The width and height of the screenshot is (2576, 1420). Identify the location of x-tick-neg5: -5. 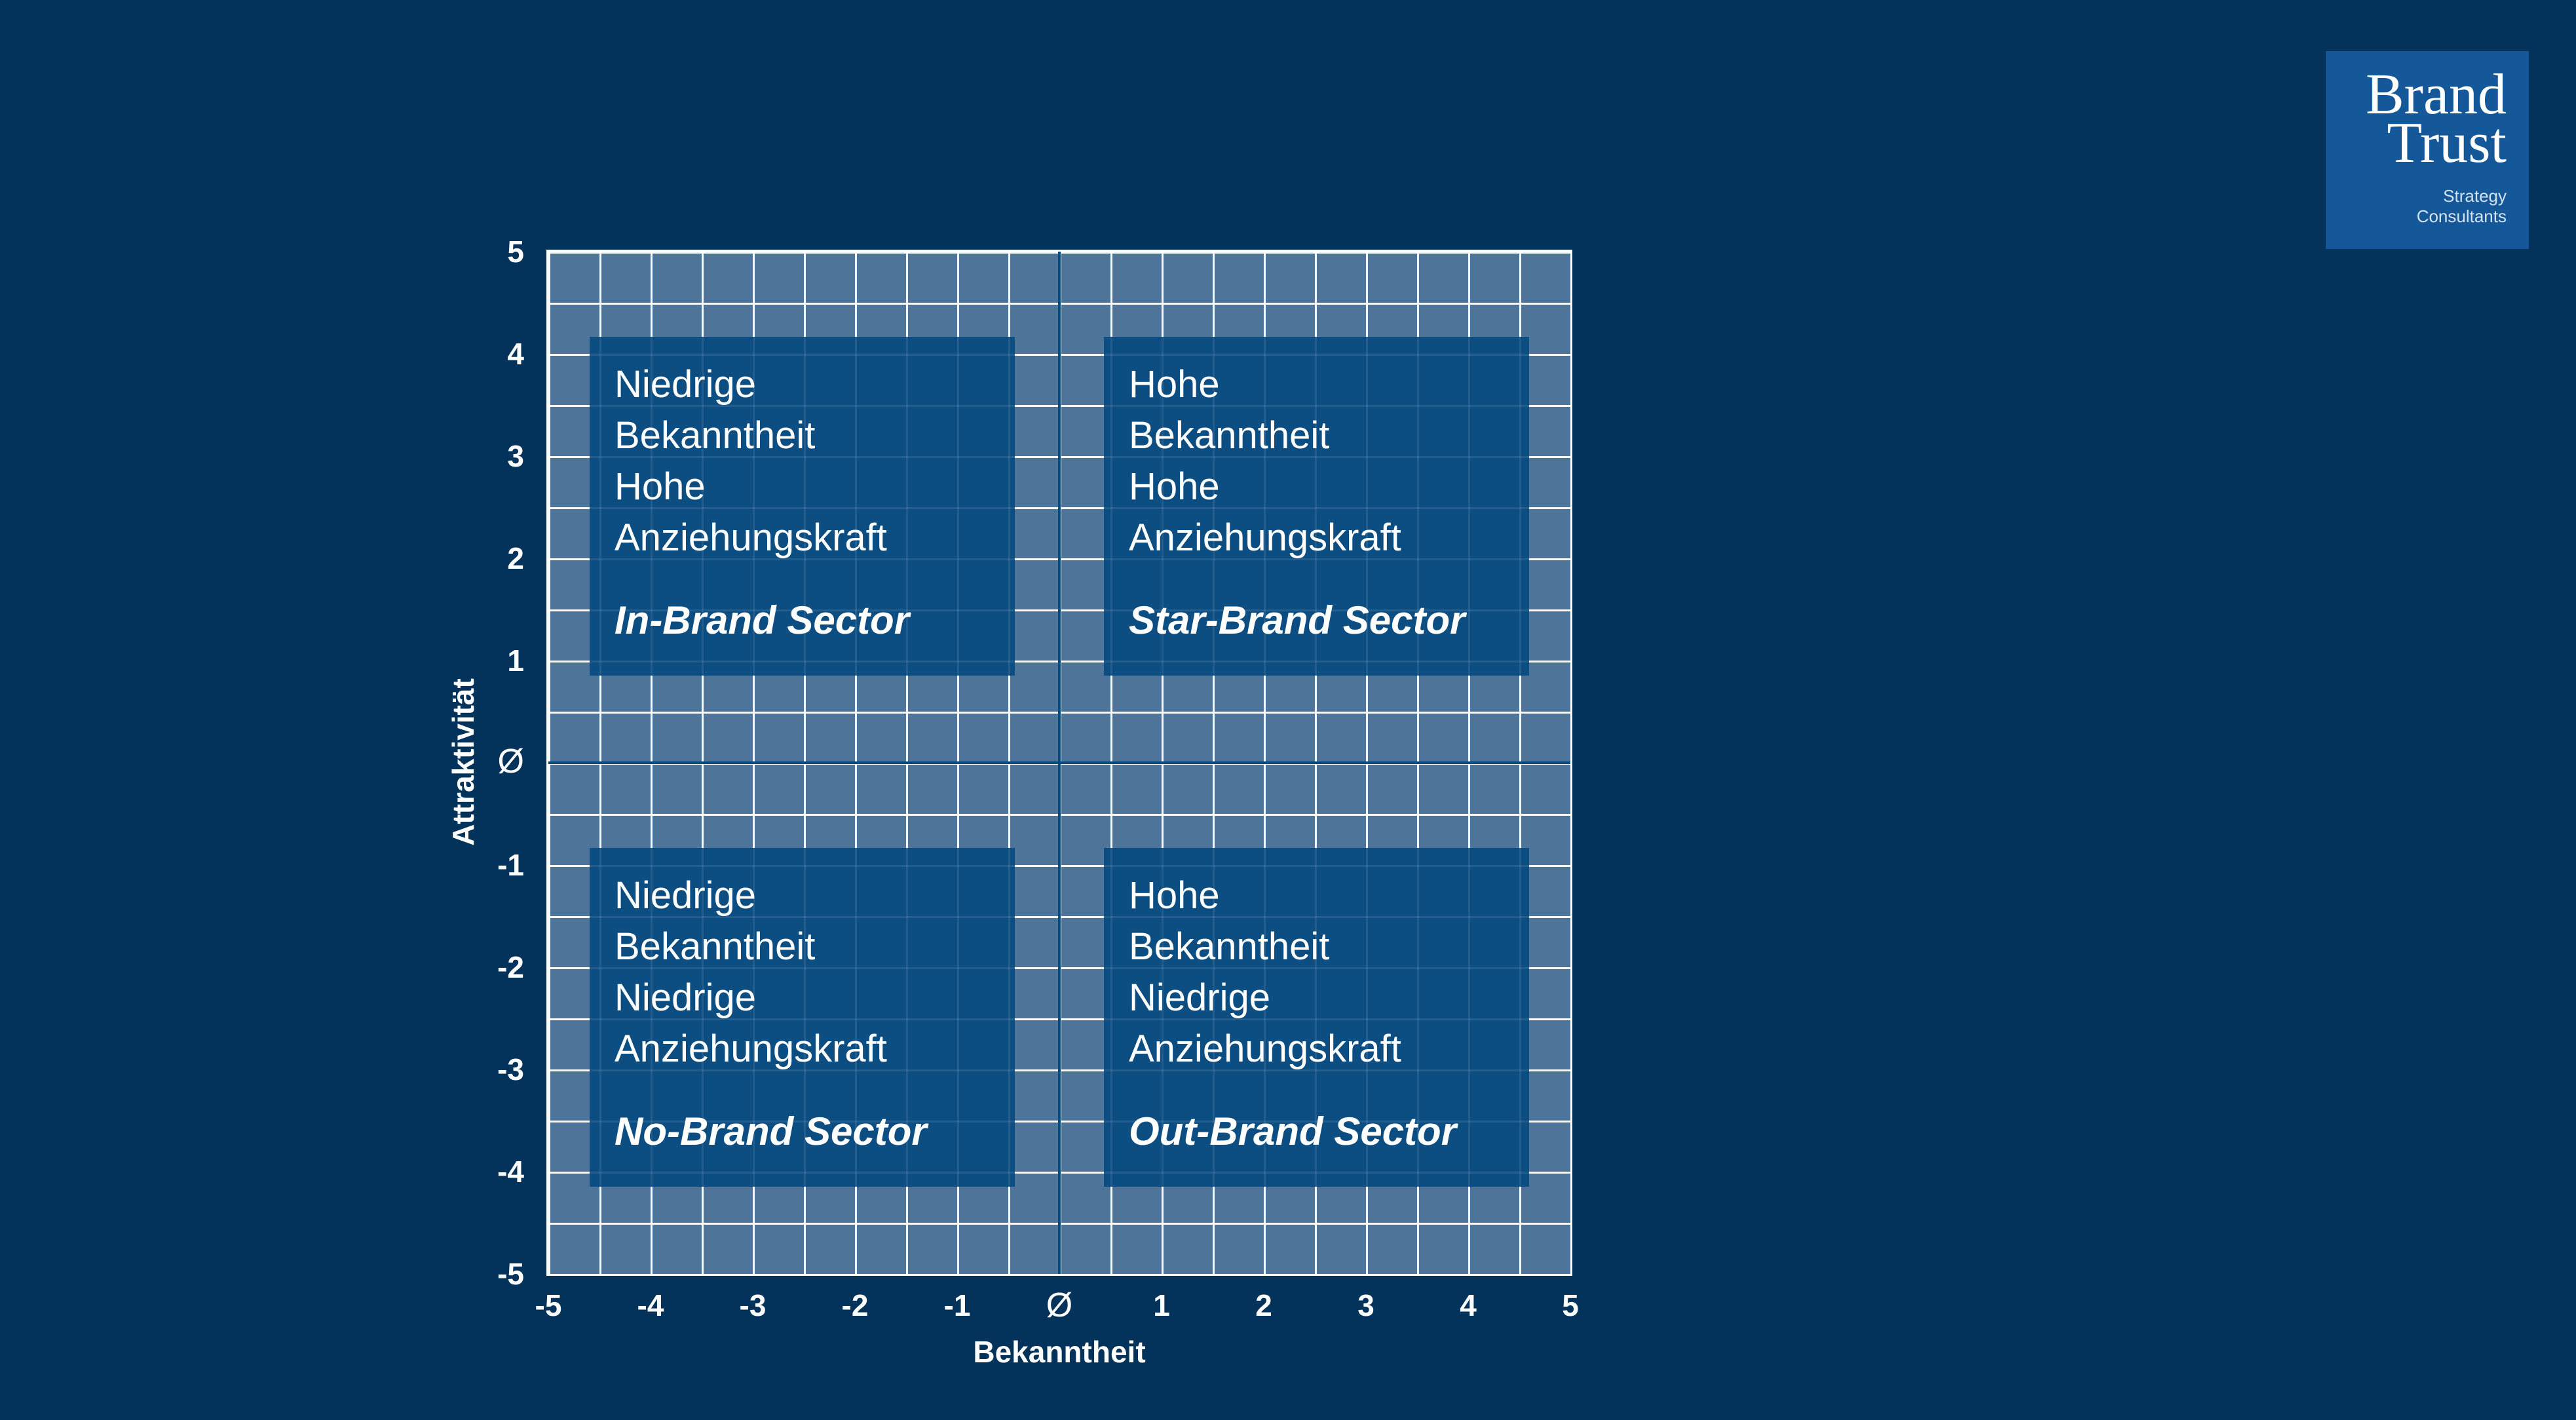
(548, 1305).